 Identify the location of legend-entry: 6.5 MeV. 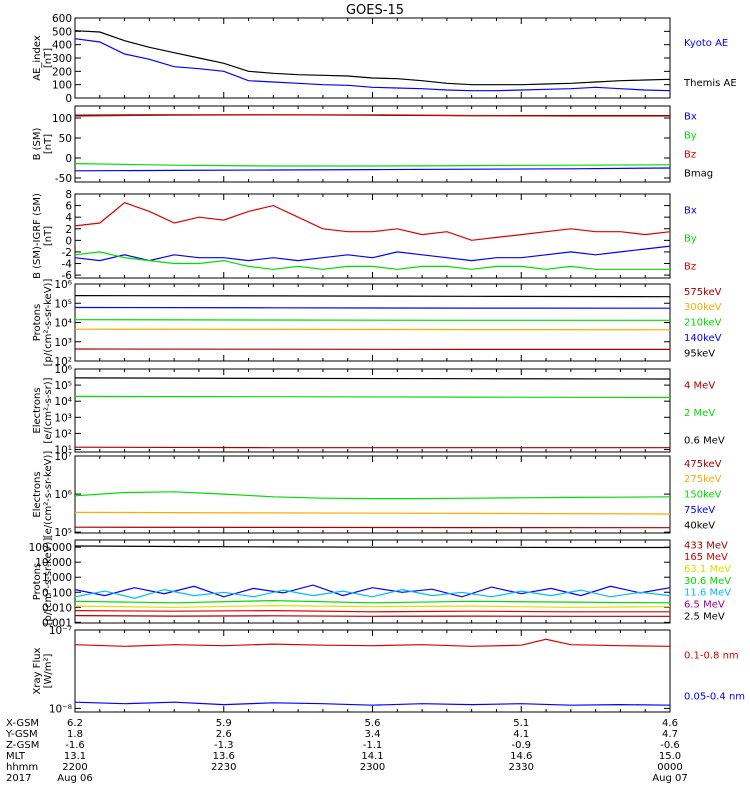
(704, 605).